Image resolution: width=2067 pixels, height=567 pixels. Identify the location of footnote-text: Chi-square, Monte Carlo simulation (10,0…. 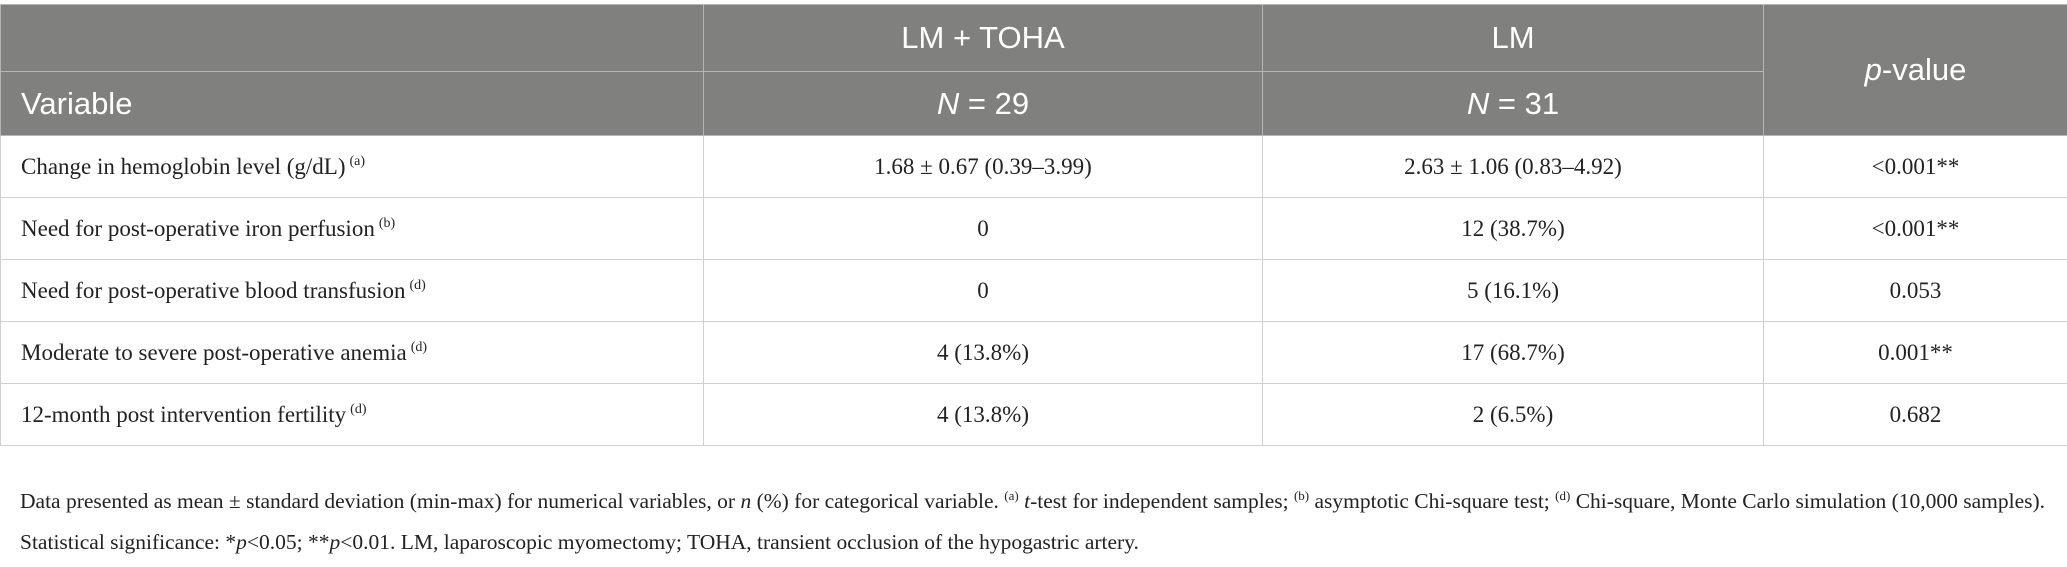
(1033, 521).